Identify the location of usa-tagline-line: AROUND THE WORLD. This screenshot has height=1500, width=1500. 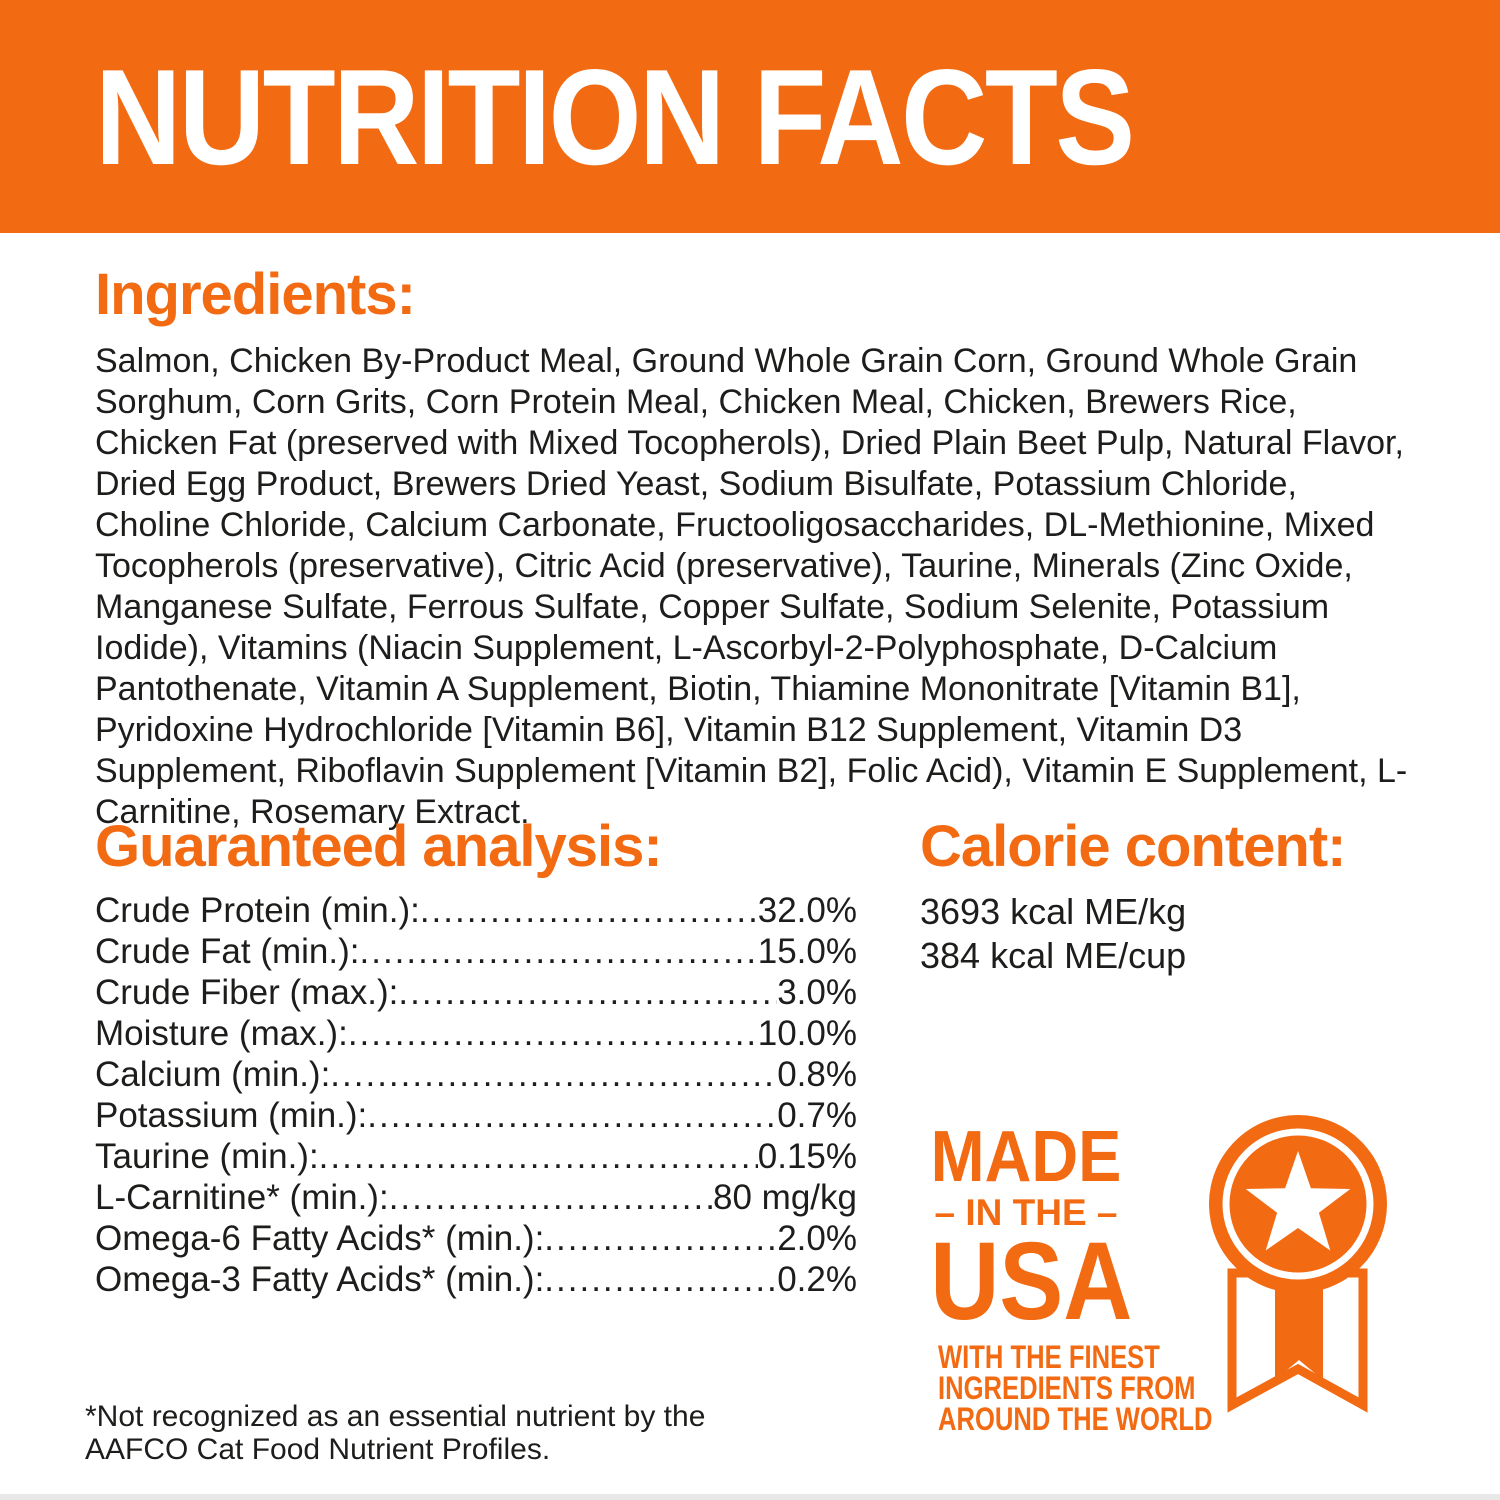
(1075, 1419).